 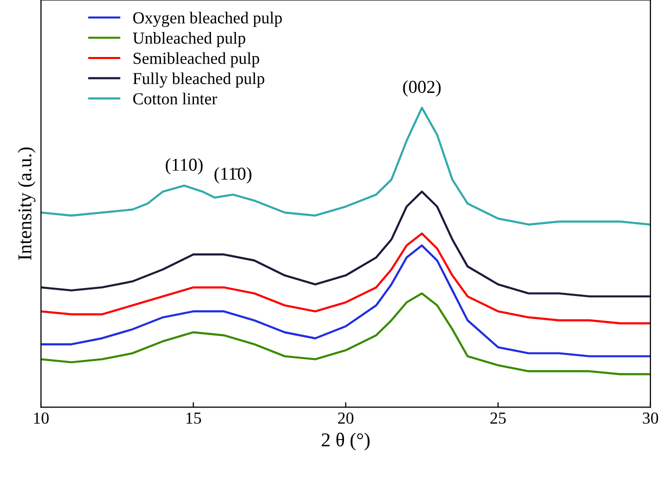 I want to click on x-tick-label: 20, so click(x=346, y=418).